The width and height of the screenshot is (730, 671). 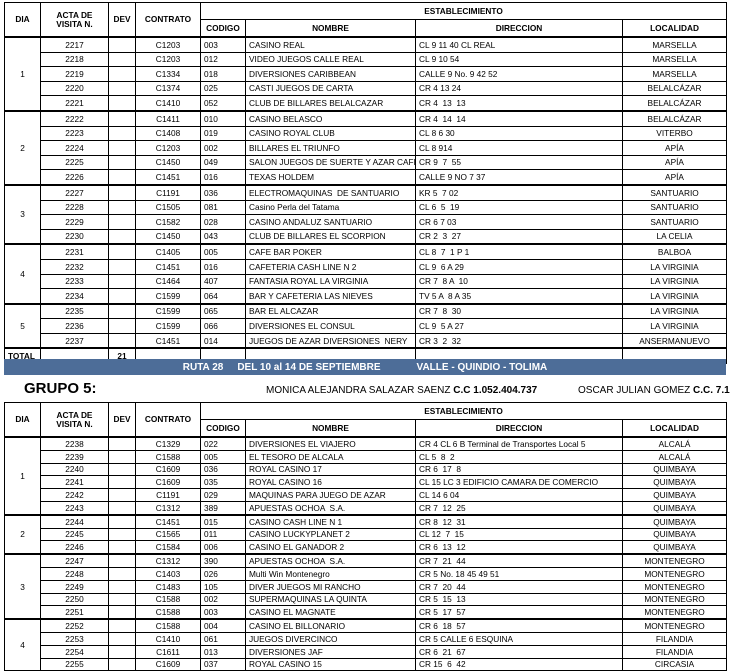 I want to click on locality: BALBOA, so click(x=674, y=251).